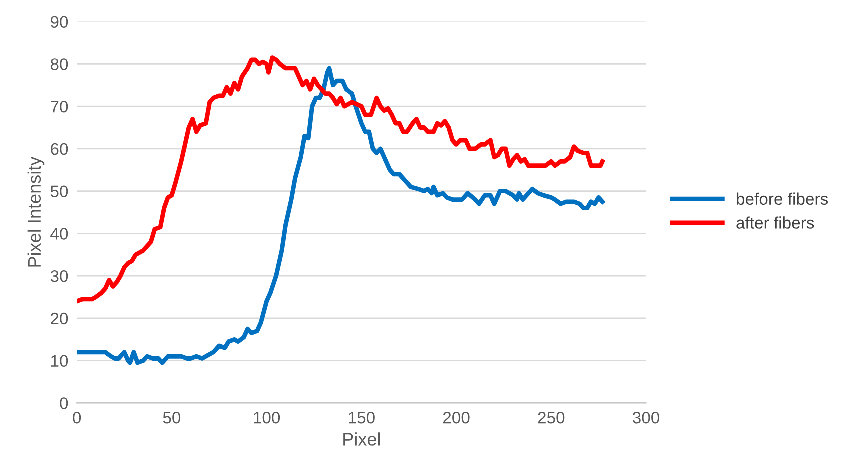  Describe the element at coordinates (59, 276) in the screenshot. I see `y-tick-label: 30` at that location.